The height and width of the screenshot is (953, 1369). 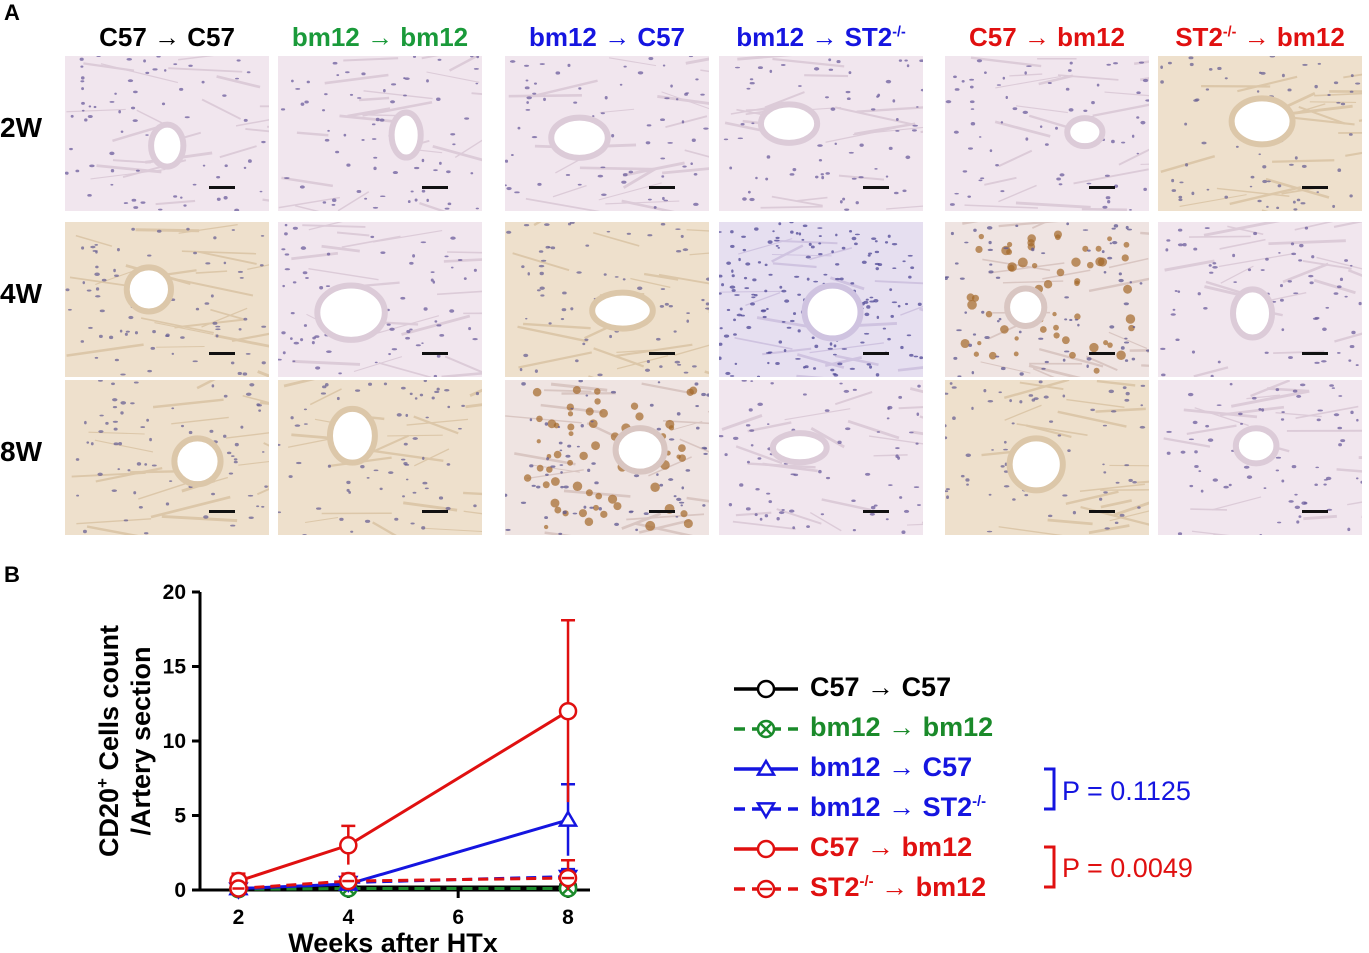 What do you see at coordinates (1047, 299) in the screenshot?
I see `micrograph-4w-col5` at bounding box center [1047, 299].